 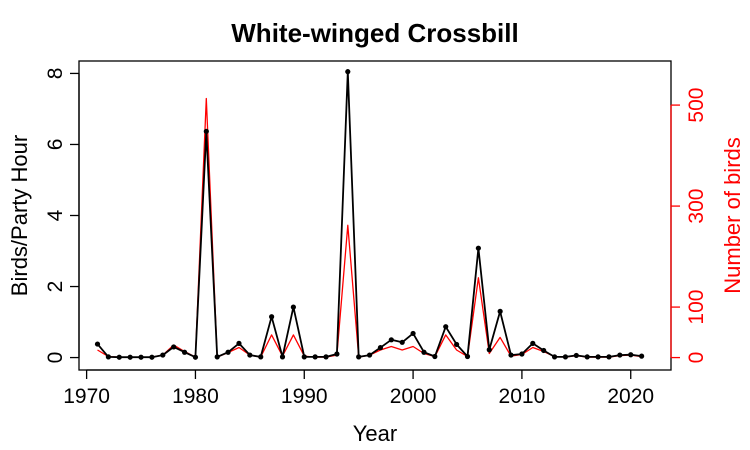 I want to click on y-axis-left: 0 2 4 6 8, so click(x=62, y=216).